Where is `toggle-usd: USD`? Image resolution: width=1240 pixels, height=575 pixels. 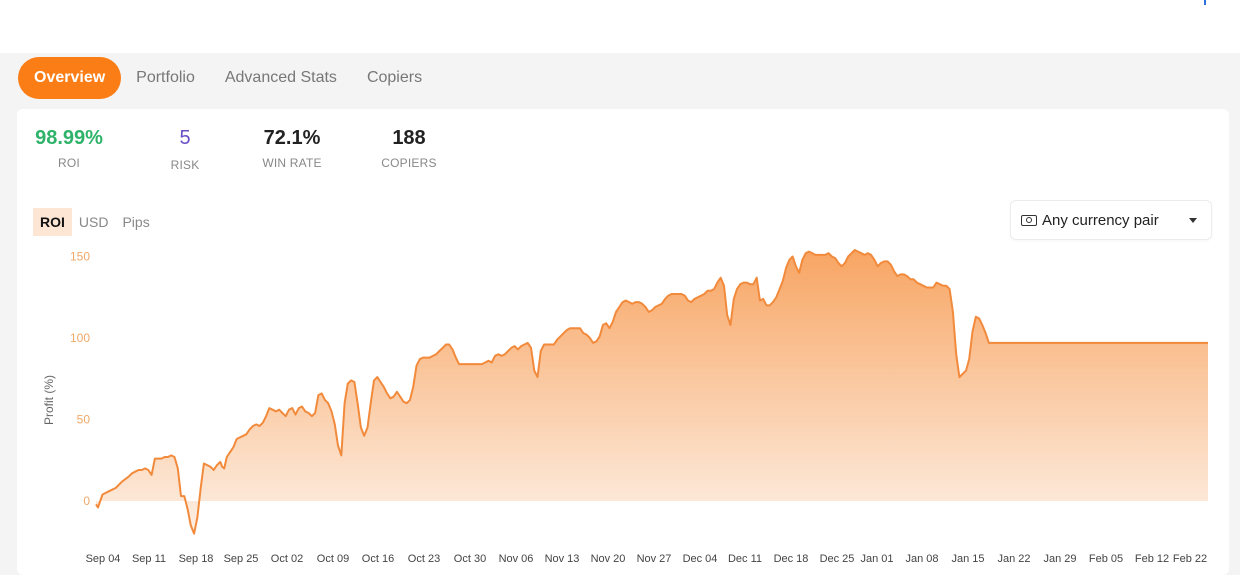 toggle-usd: USD is located at coordinates (93, 222).